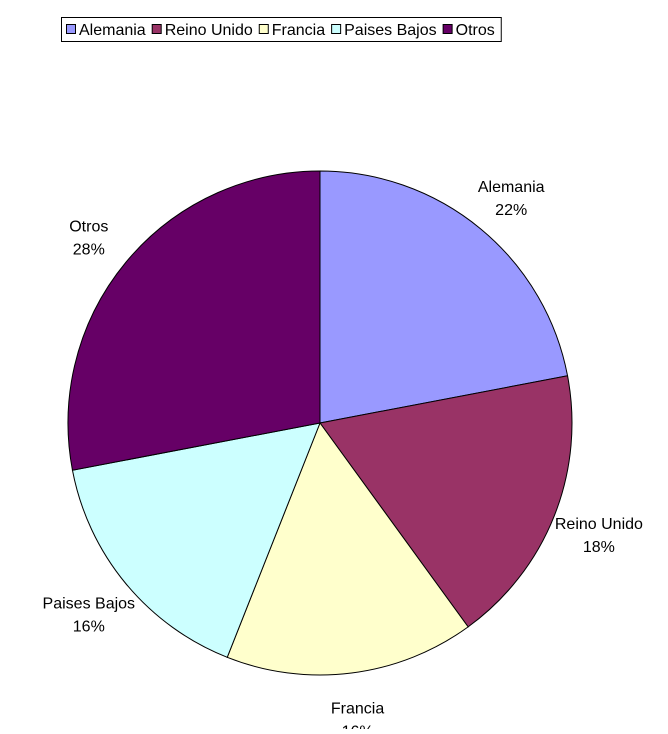 The width and height of the screenshot is (668, 734). I want to click on data-label-value-1: 18%, so click(599, 547).